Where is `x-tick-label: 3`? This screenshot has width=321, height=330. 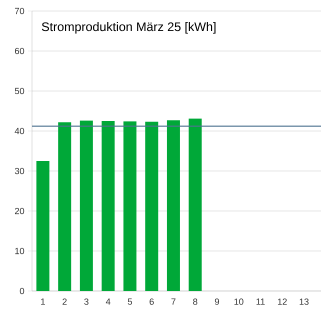 x-tick-label: 3 is located at coordinates (86, 301).